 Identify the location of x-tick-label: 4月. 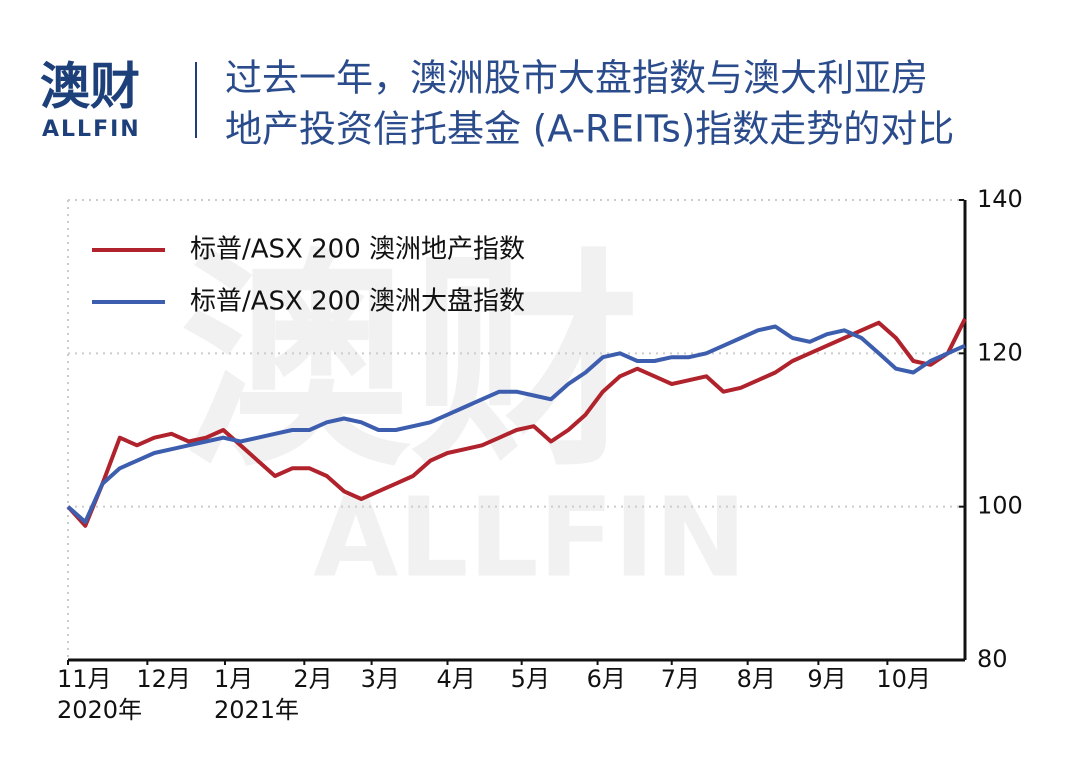
(456, 679).